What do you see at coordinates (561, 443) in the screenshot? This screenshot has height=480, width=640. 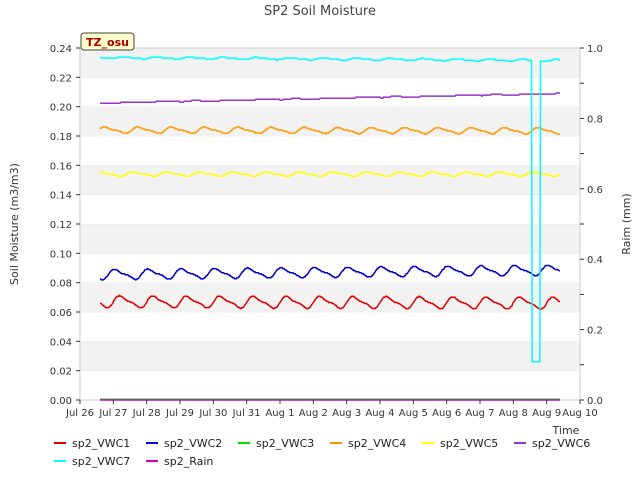 I see `legend-label: sp2_VWC6` at bounding box center [561, 443].